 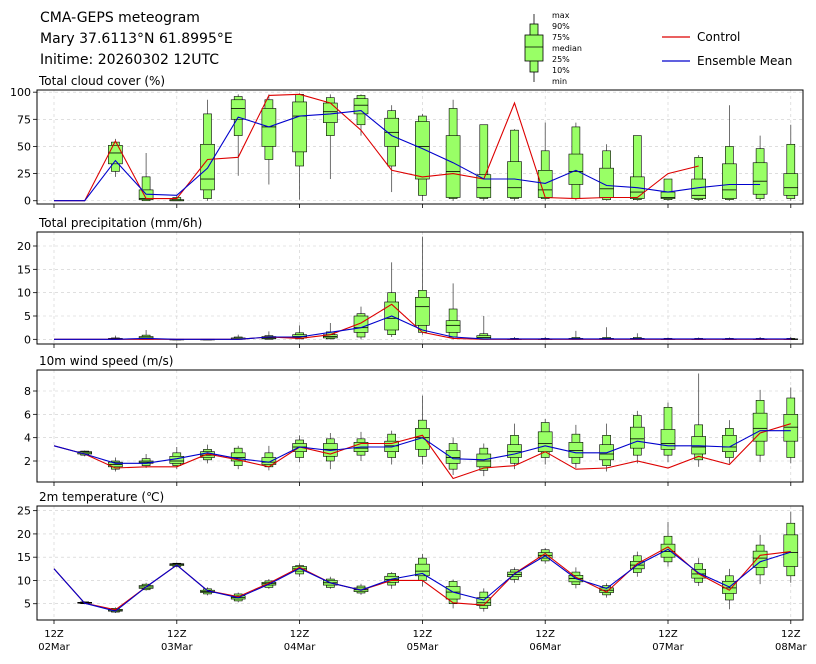 What do you see at coordinates (561, 15) in the screenshot?
I see `legend-key-max: max` at bounding box center [561, 15].